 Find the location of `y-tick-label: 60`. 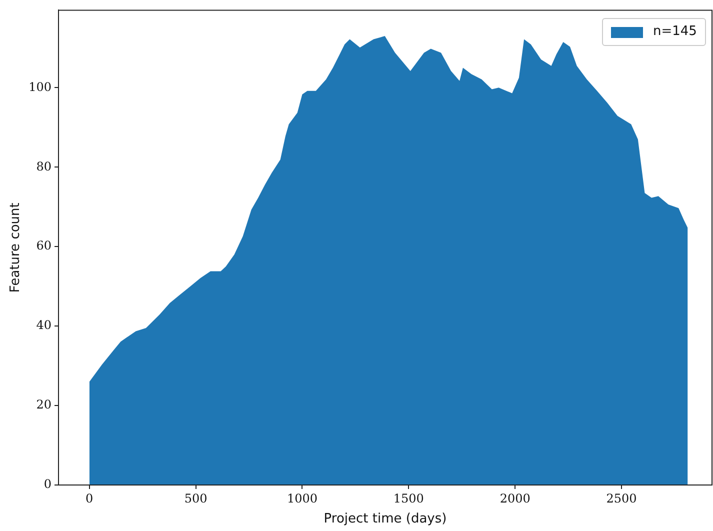

y-tick-label: 60 is located at coordinates (44, 245).